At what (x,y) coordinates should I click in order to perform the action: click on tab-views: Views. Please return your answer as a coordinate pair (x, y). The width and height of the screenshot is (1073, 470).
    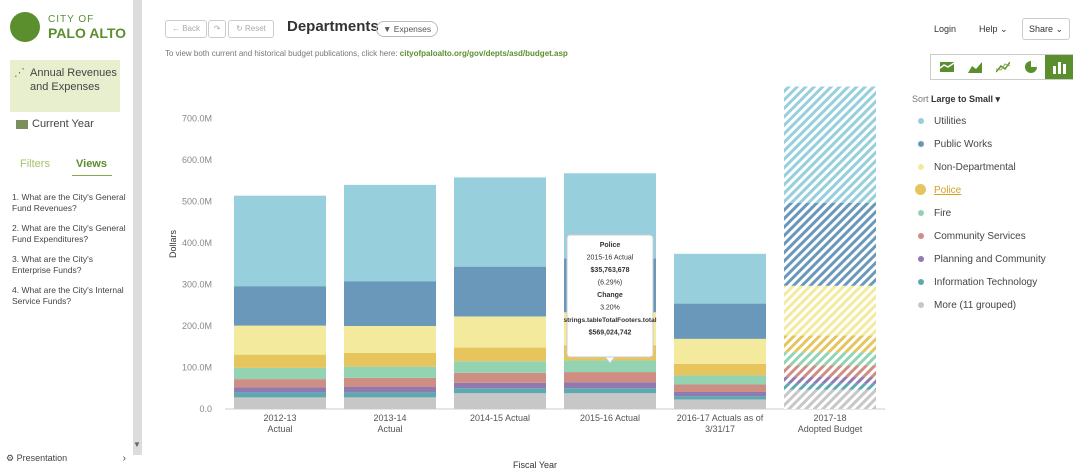
    Looking at the image, I should click on (91, 164).